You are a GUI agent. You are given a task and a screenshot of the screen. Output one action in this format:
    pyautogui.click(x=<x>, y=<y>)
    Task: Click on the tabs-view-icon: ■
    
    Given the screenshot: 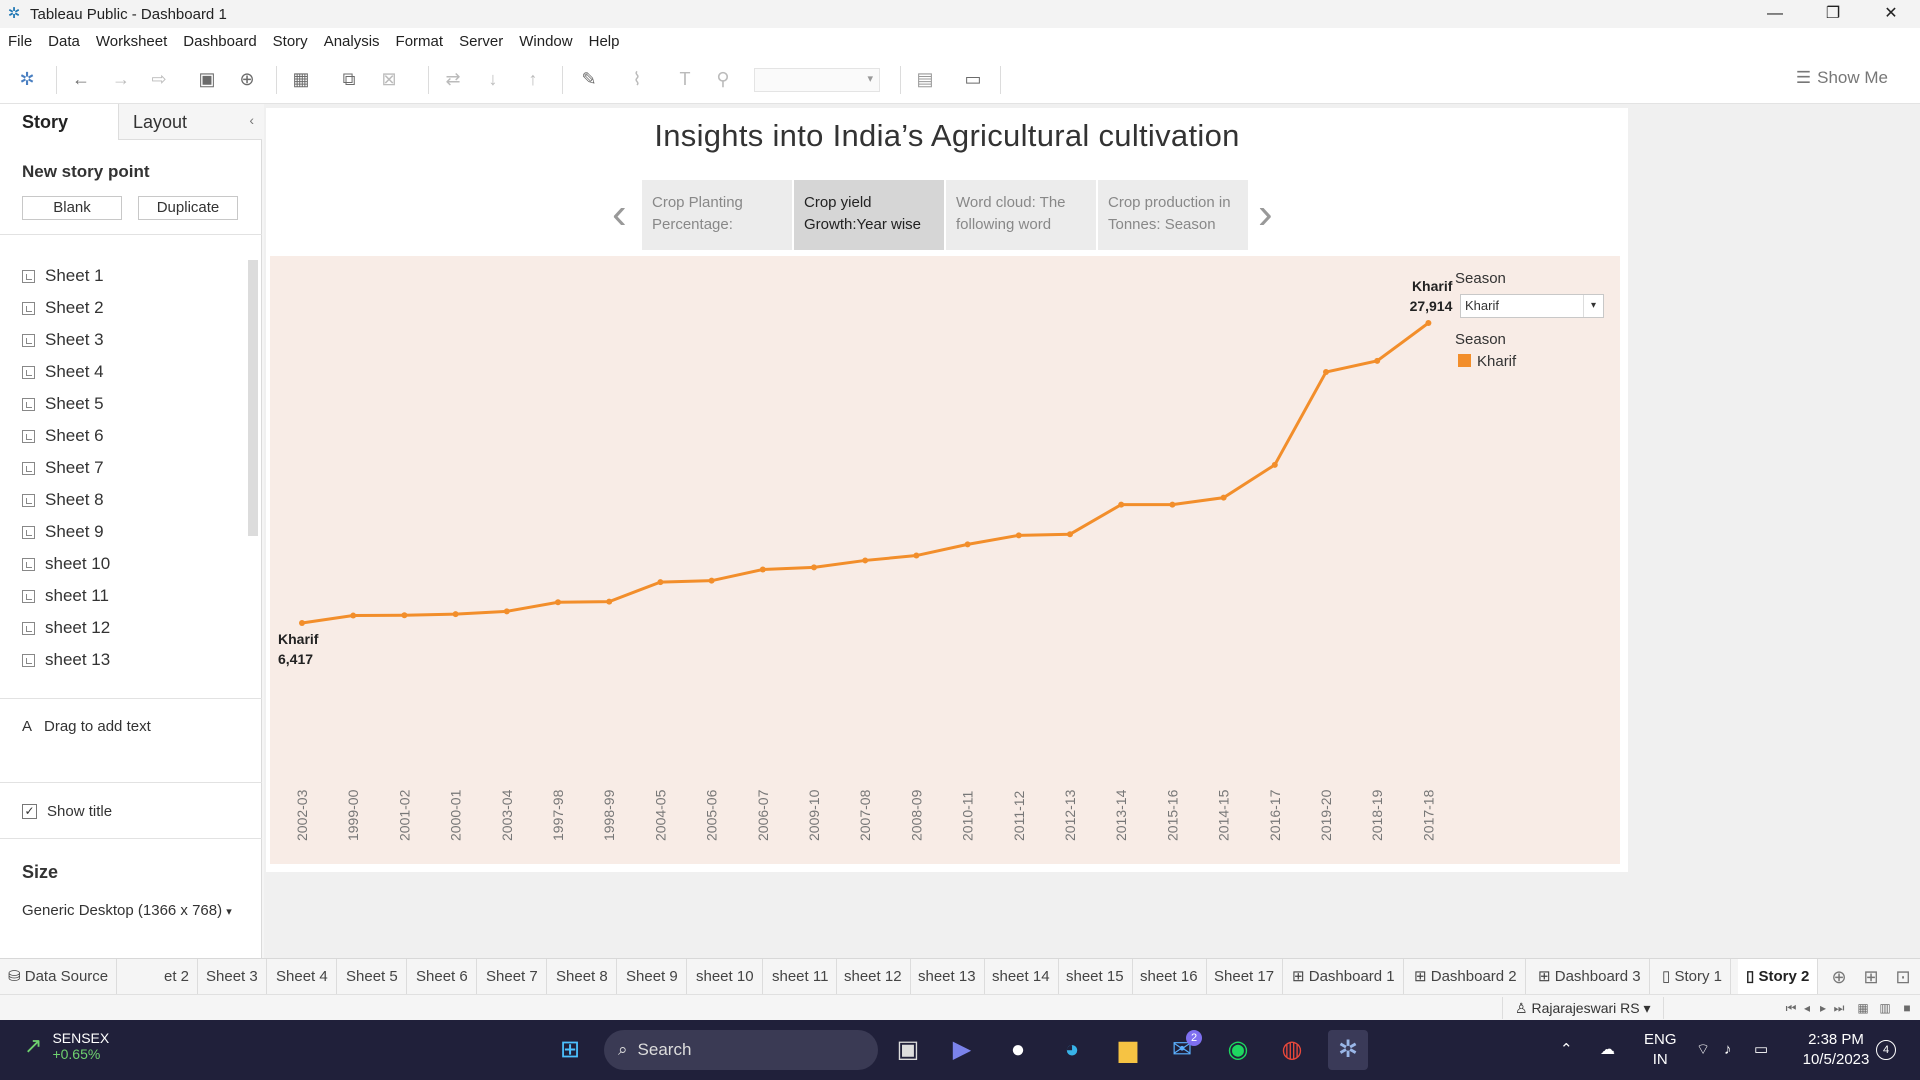 What is the action you would take?
    pyautogui.click(x=1907, y=1008)
    